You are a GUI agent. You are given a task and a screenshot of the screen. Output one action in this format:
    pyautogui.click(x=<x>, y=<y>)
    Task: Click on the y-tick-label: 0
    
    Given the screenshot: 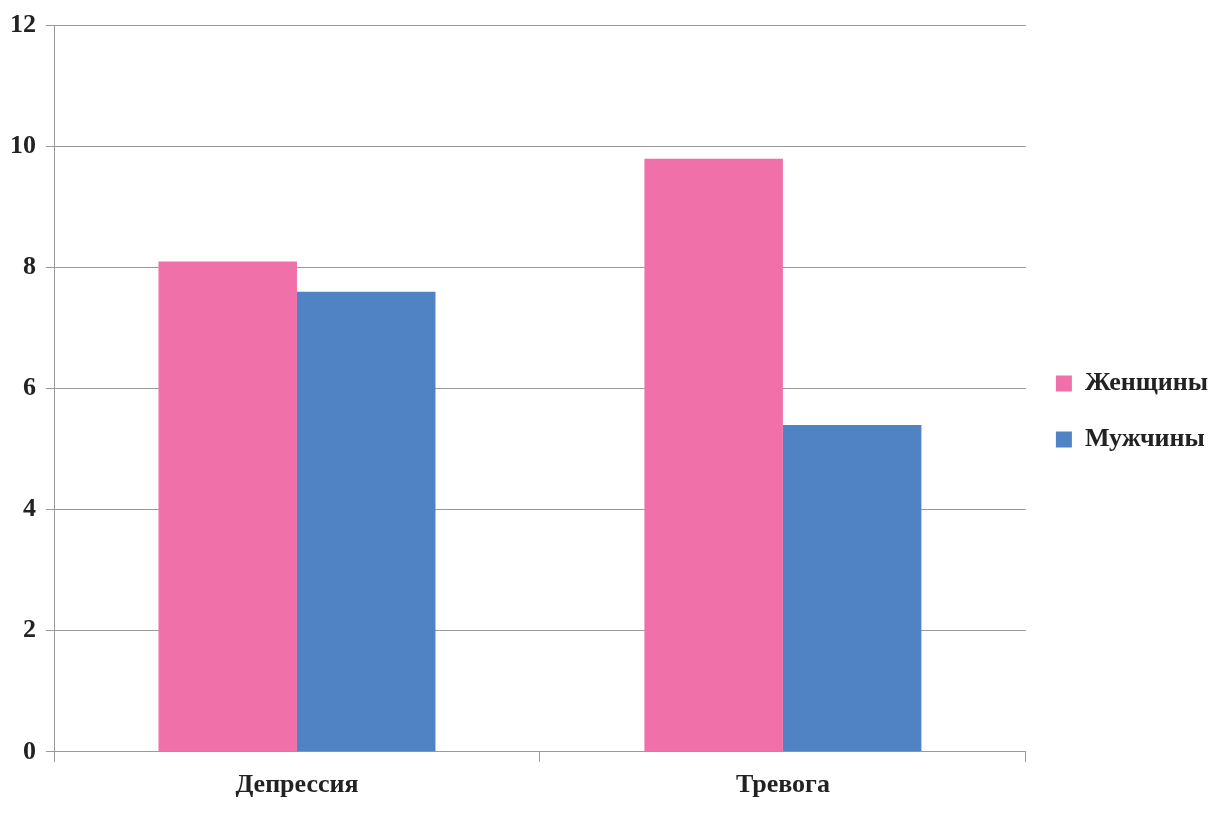 What is the action you would take?
    pyautogui.click(x=29, y=750)
    